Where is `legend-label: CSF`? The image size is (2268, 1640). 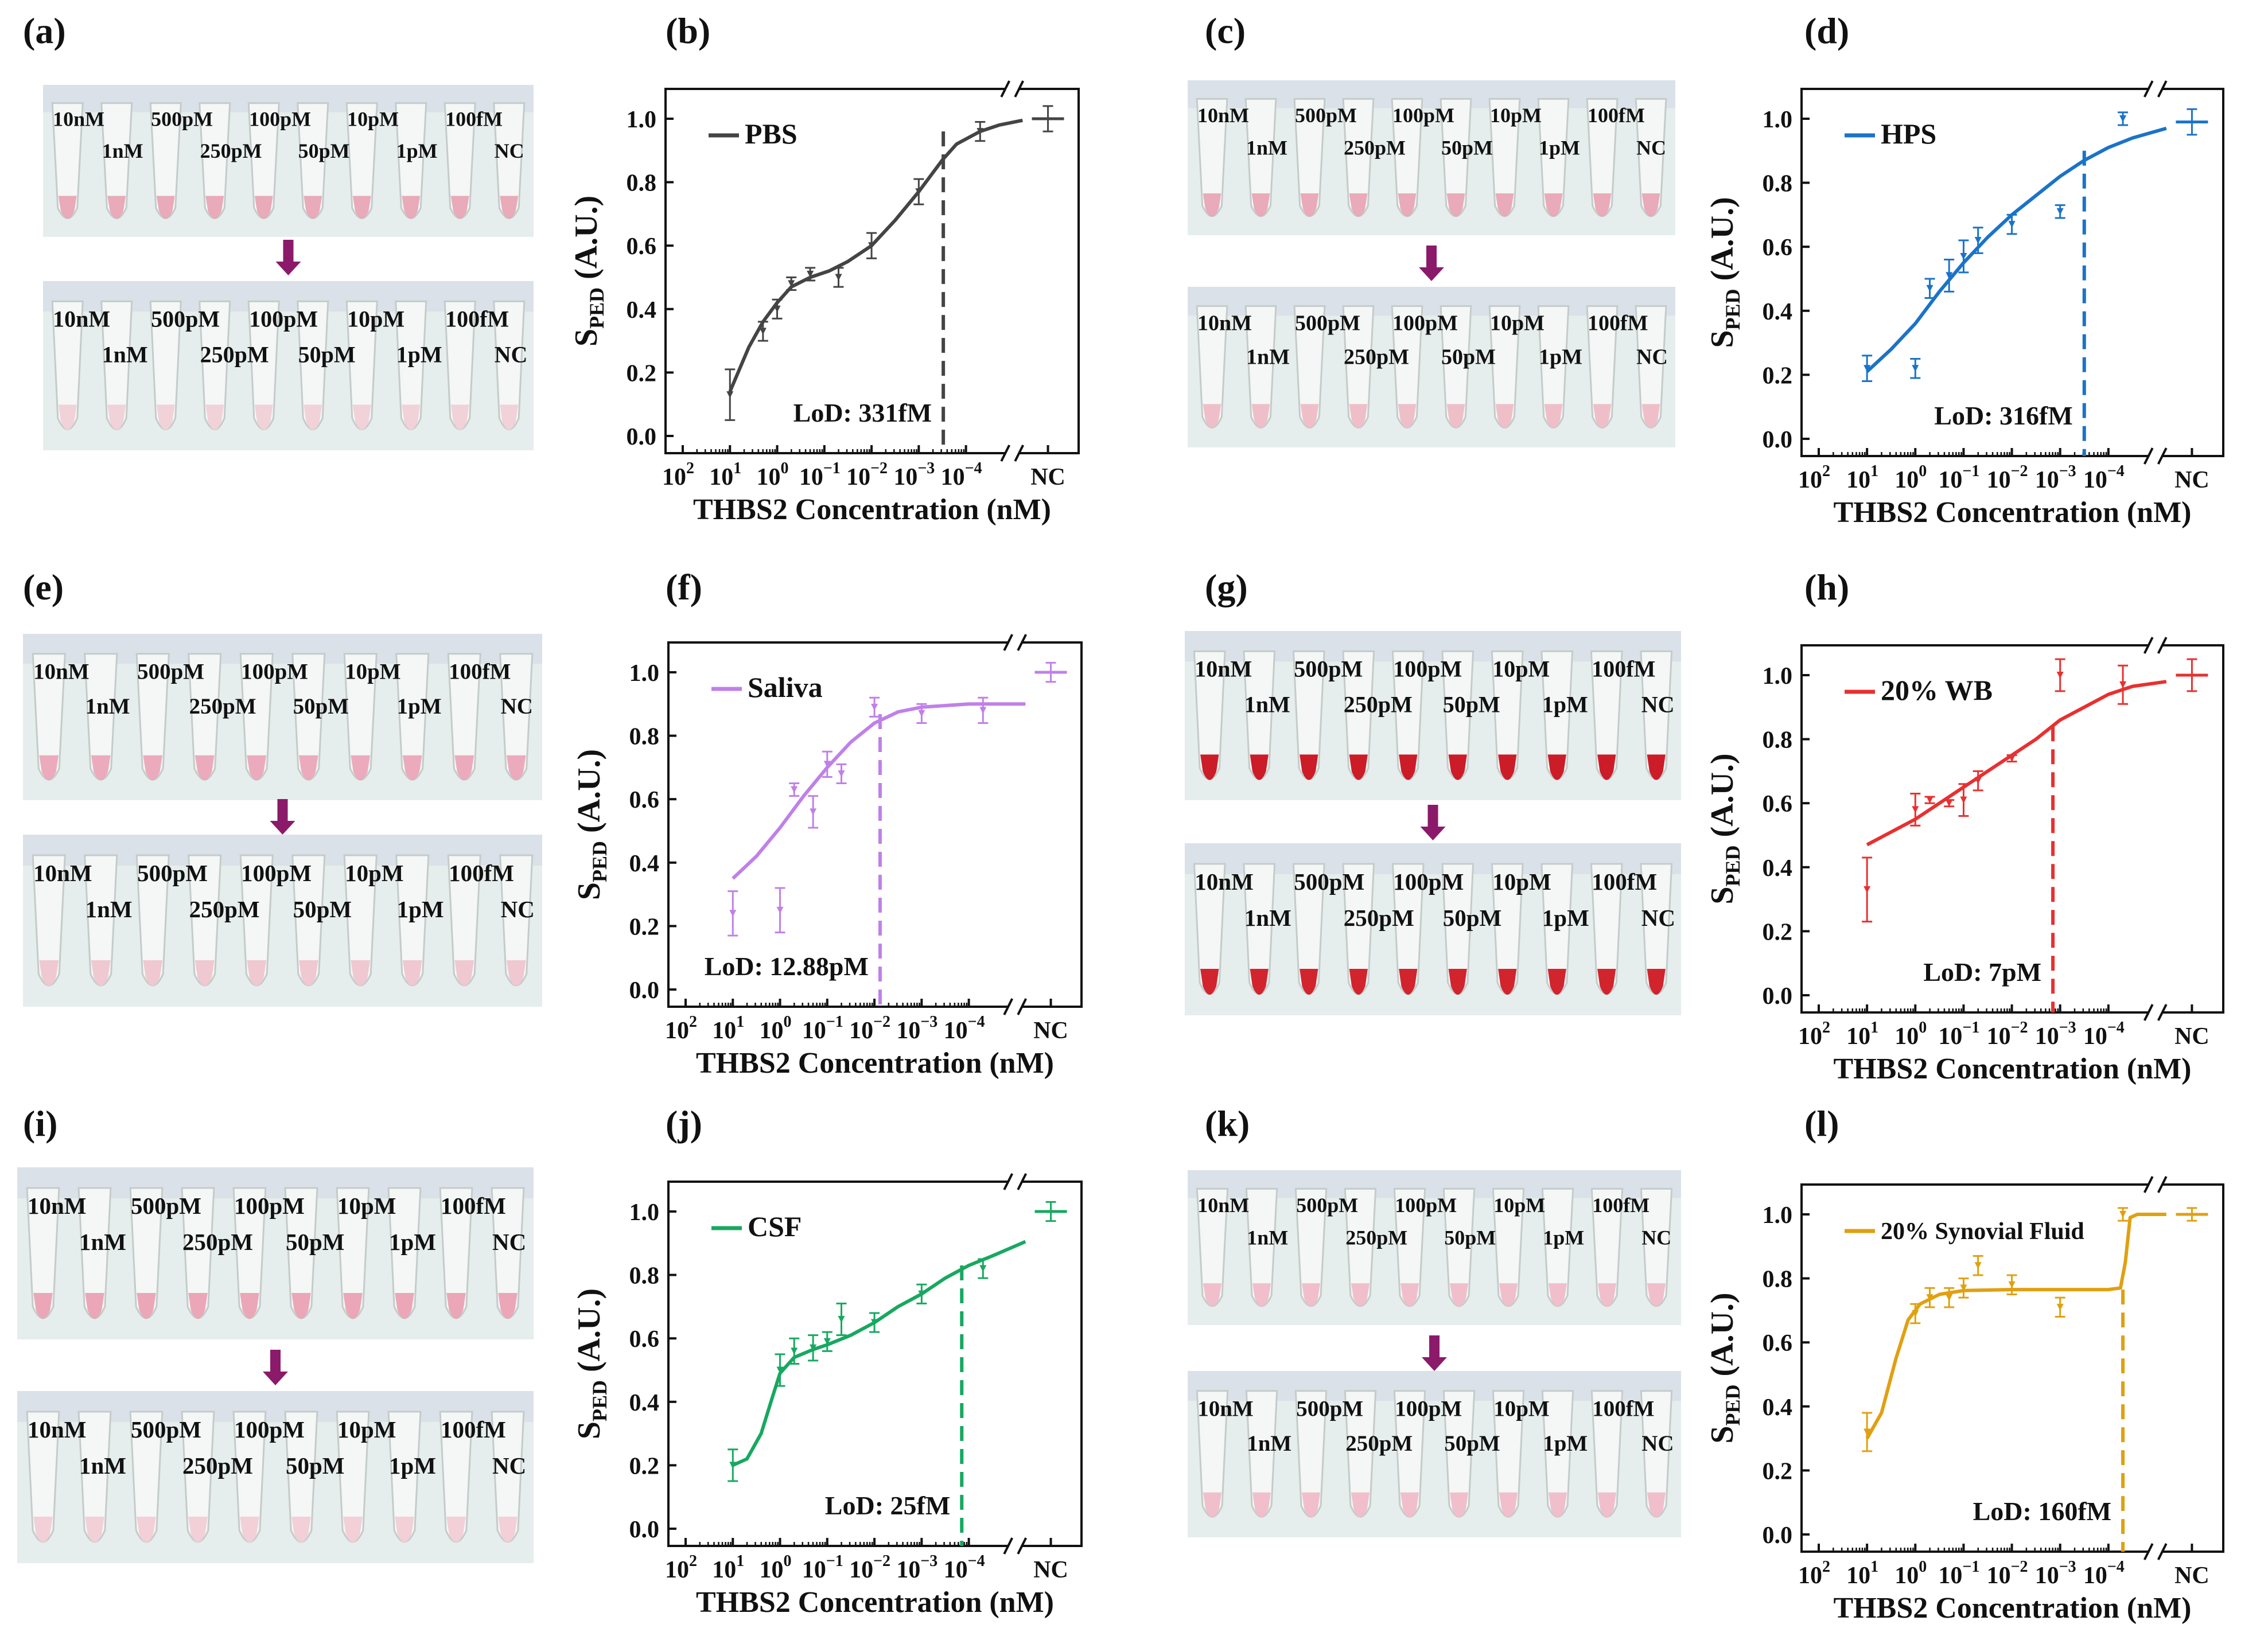 legend-label: CSF is located at coordinates (775, 1226).